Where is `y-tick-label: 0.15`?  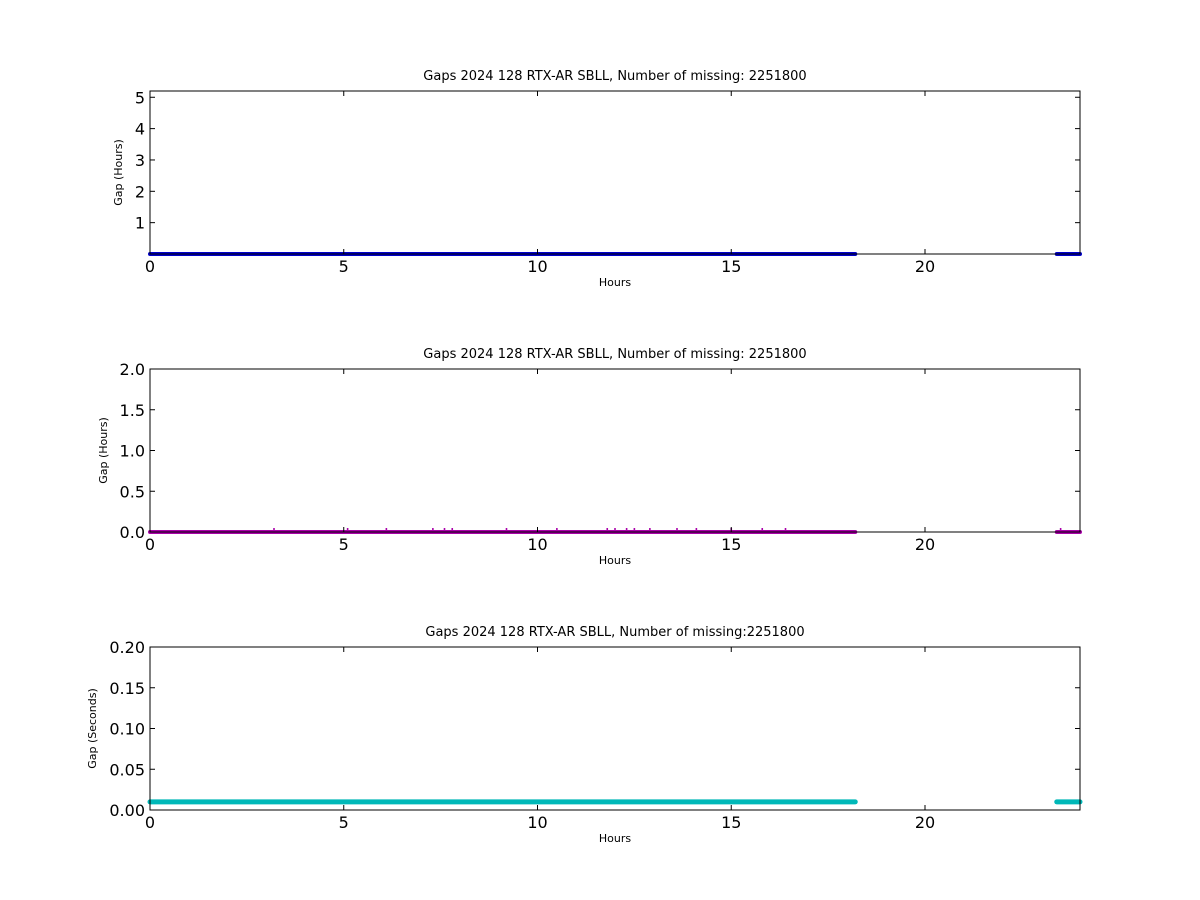 y-tick-label: 0.15 is located at coordinates (127, 688).